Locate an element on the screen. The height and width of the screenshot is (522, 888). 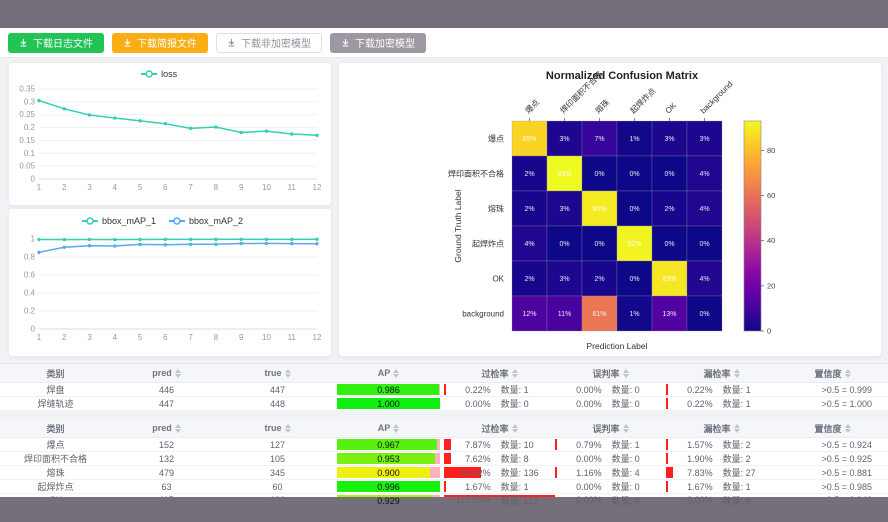
cell-misjudge-rate: 1.16% 数量: 4 is located at coordinates (610, 472).